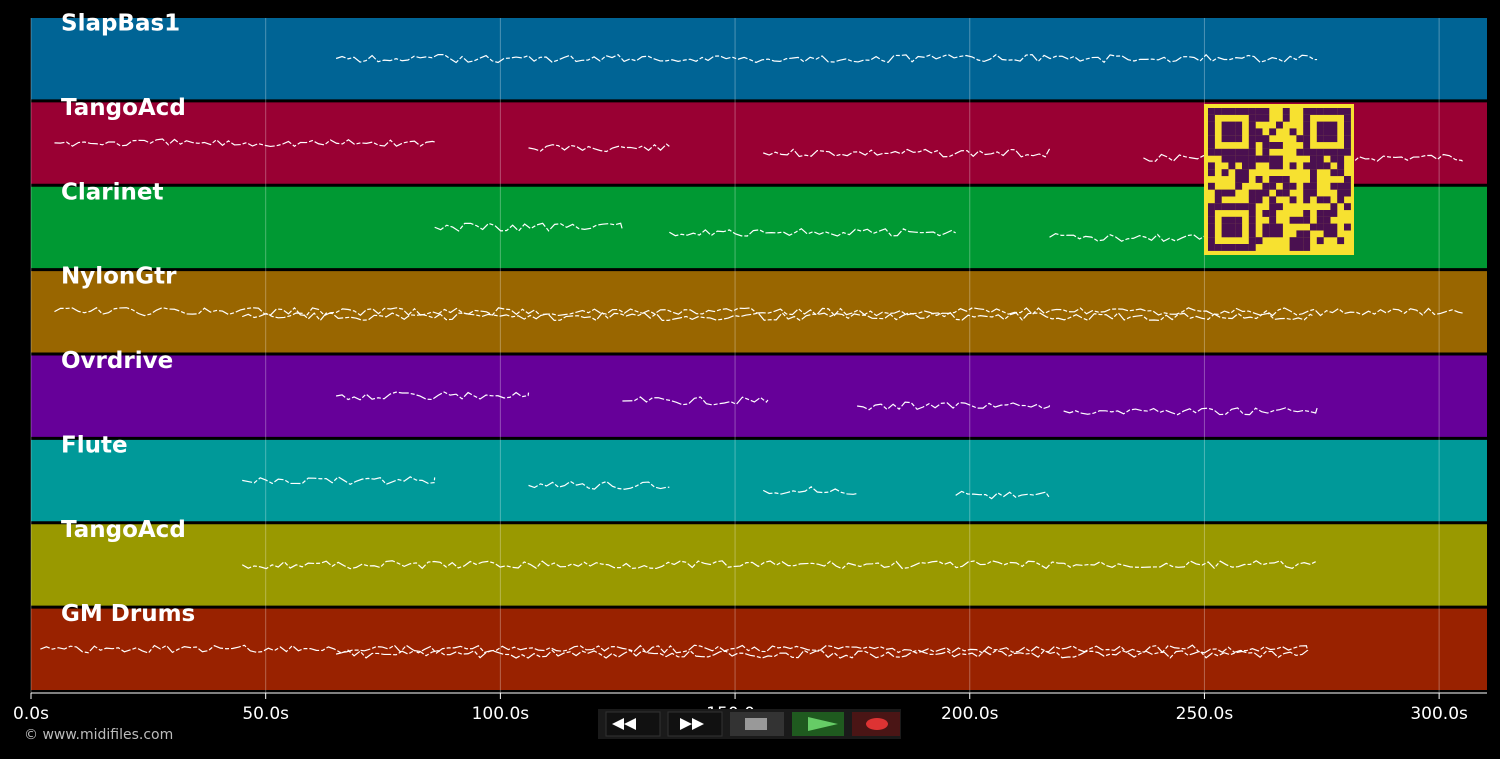 The image size is (1500, 759). I want to click on track-name: SlapBas1, so click(120, 24).